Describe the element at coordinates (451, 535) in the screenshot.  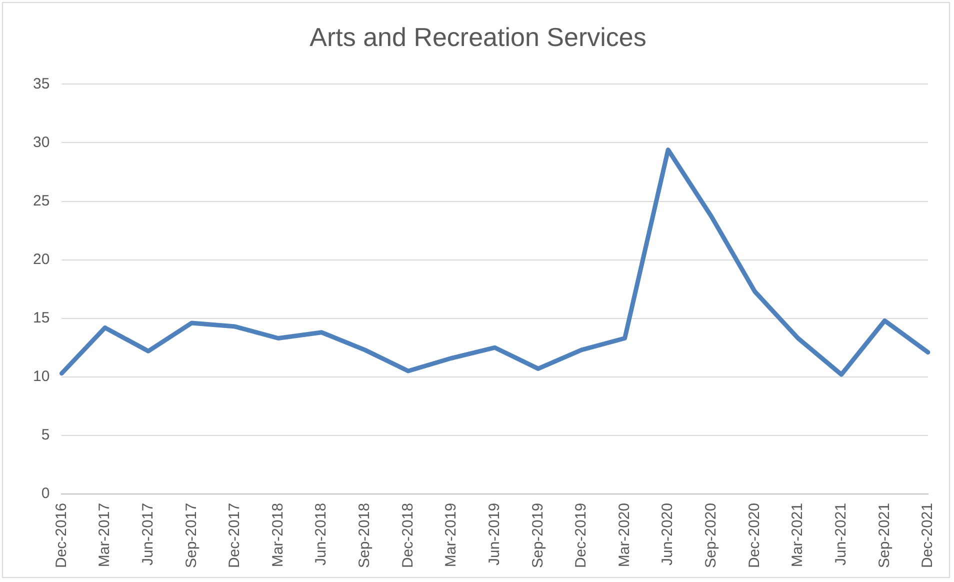
I see `x-tick-label: Mar-2019` at that location.